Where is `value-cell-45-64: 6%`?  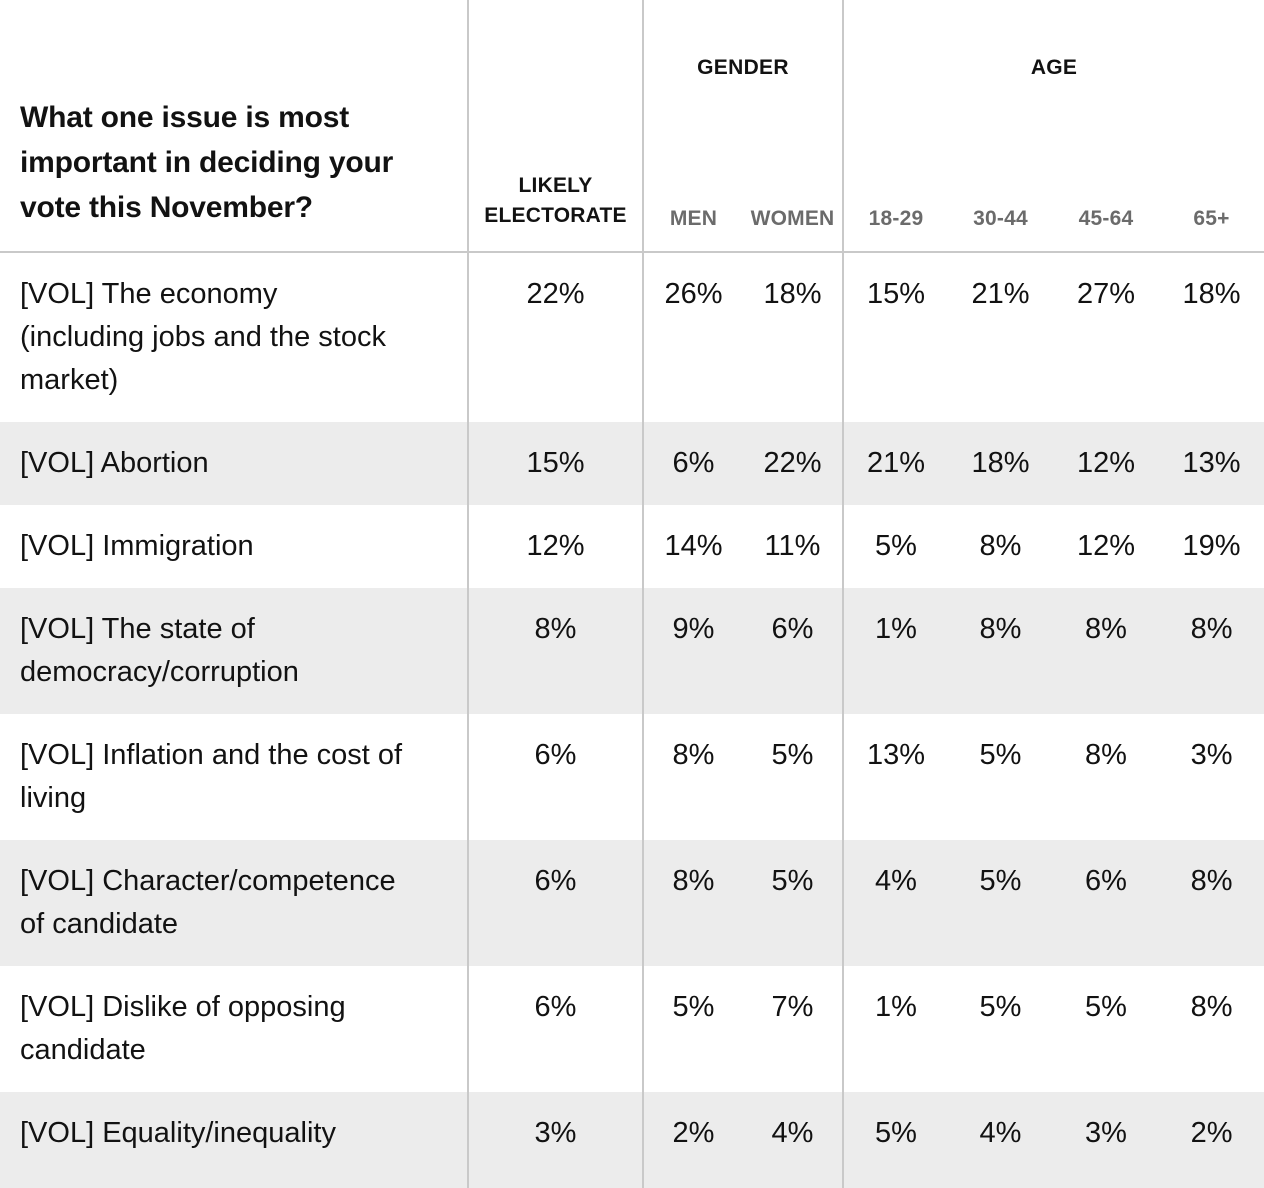 value-cell-45-64: 6% is located at coordinates (1106, 881).